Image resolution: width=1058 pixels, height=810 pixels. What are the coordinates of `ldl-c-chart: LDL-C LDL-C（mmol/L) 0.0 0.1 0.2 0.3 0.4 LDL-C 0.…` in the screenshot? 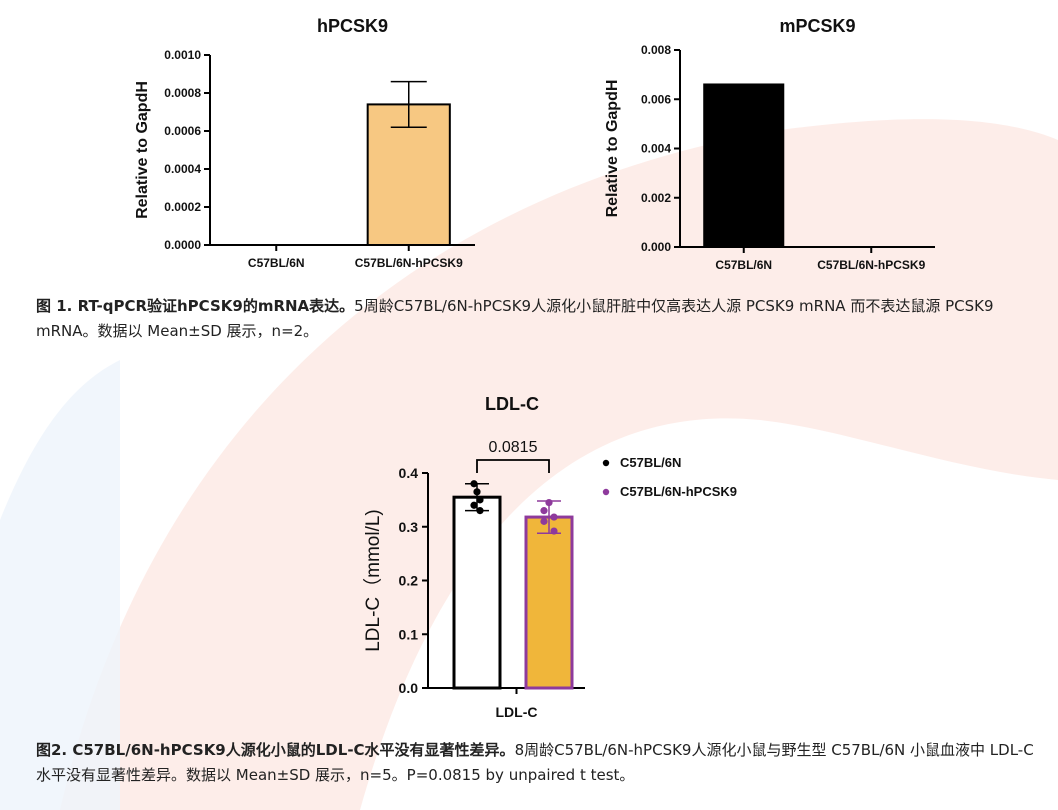 It's located at (549, 557).